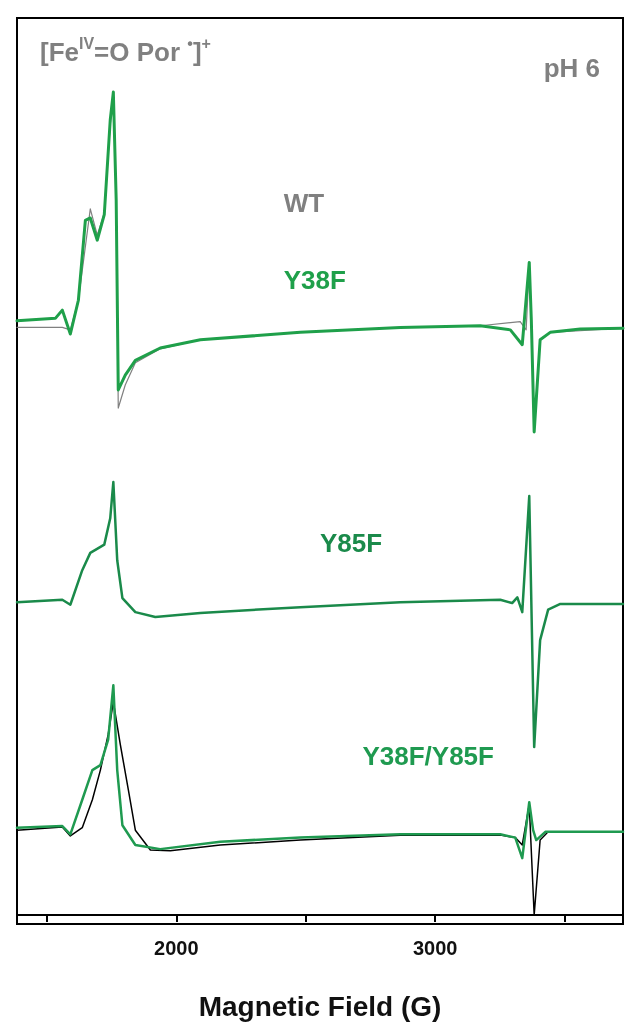 The height and width of the screenshot is (1033, 625). I want to click on series-label: Y85F, so click(351, 542).